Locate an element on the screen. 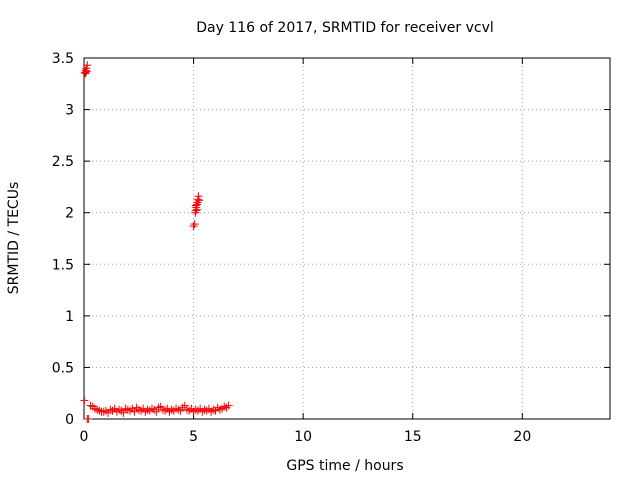 This screenshot has height=480, width=640. x-tick-label: 15 is located at coordinates (413, 437).